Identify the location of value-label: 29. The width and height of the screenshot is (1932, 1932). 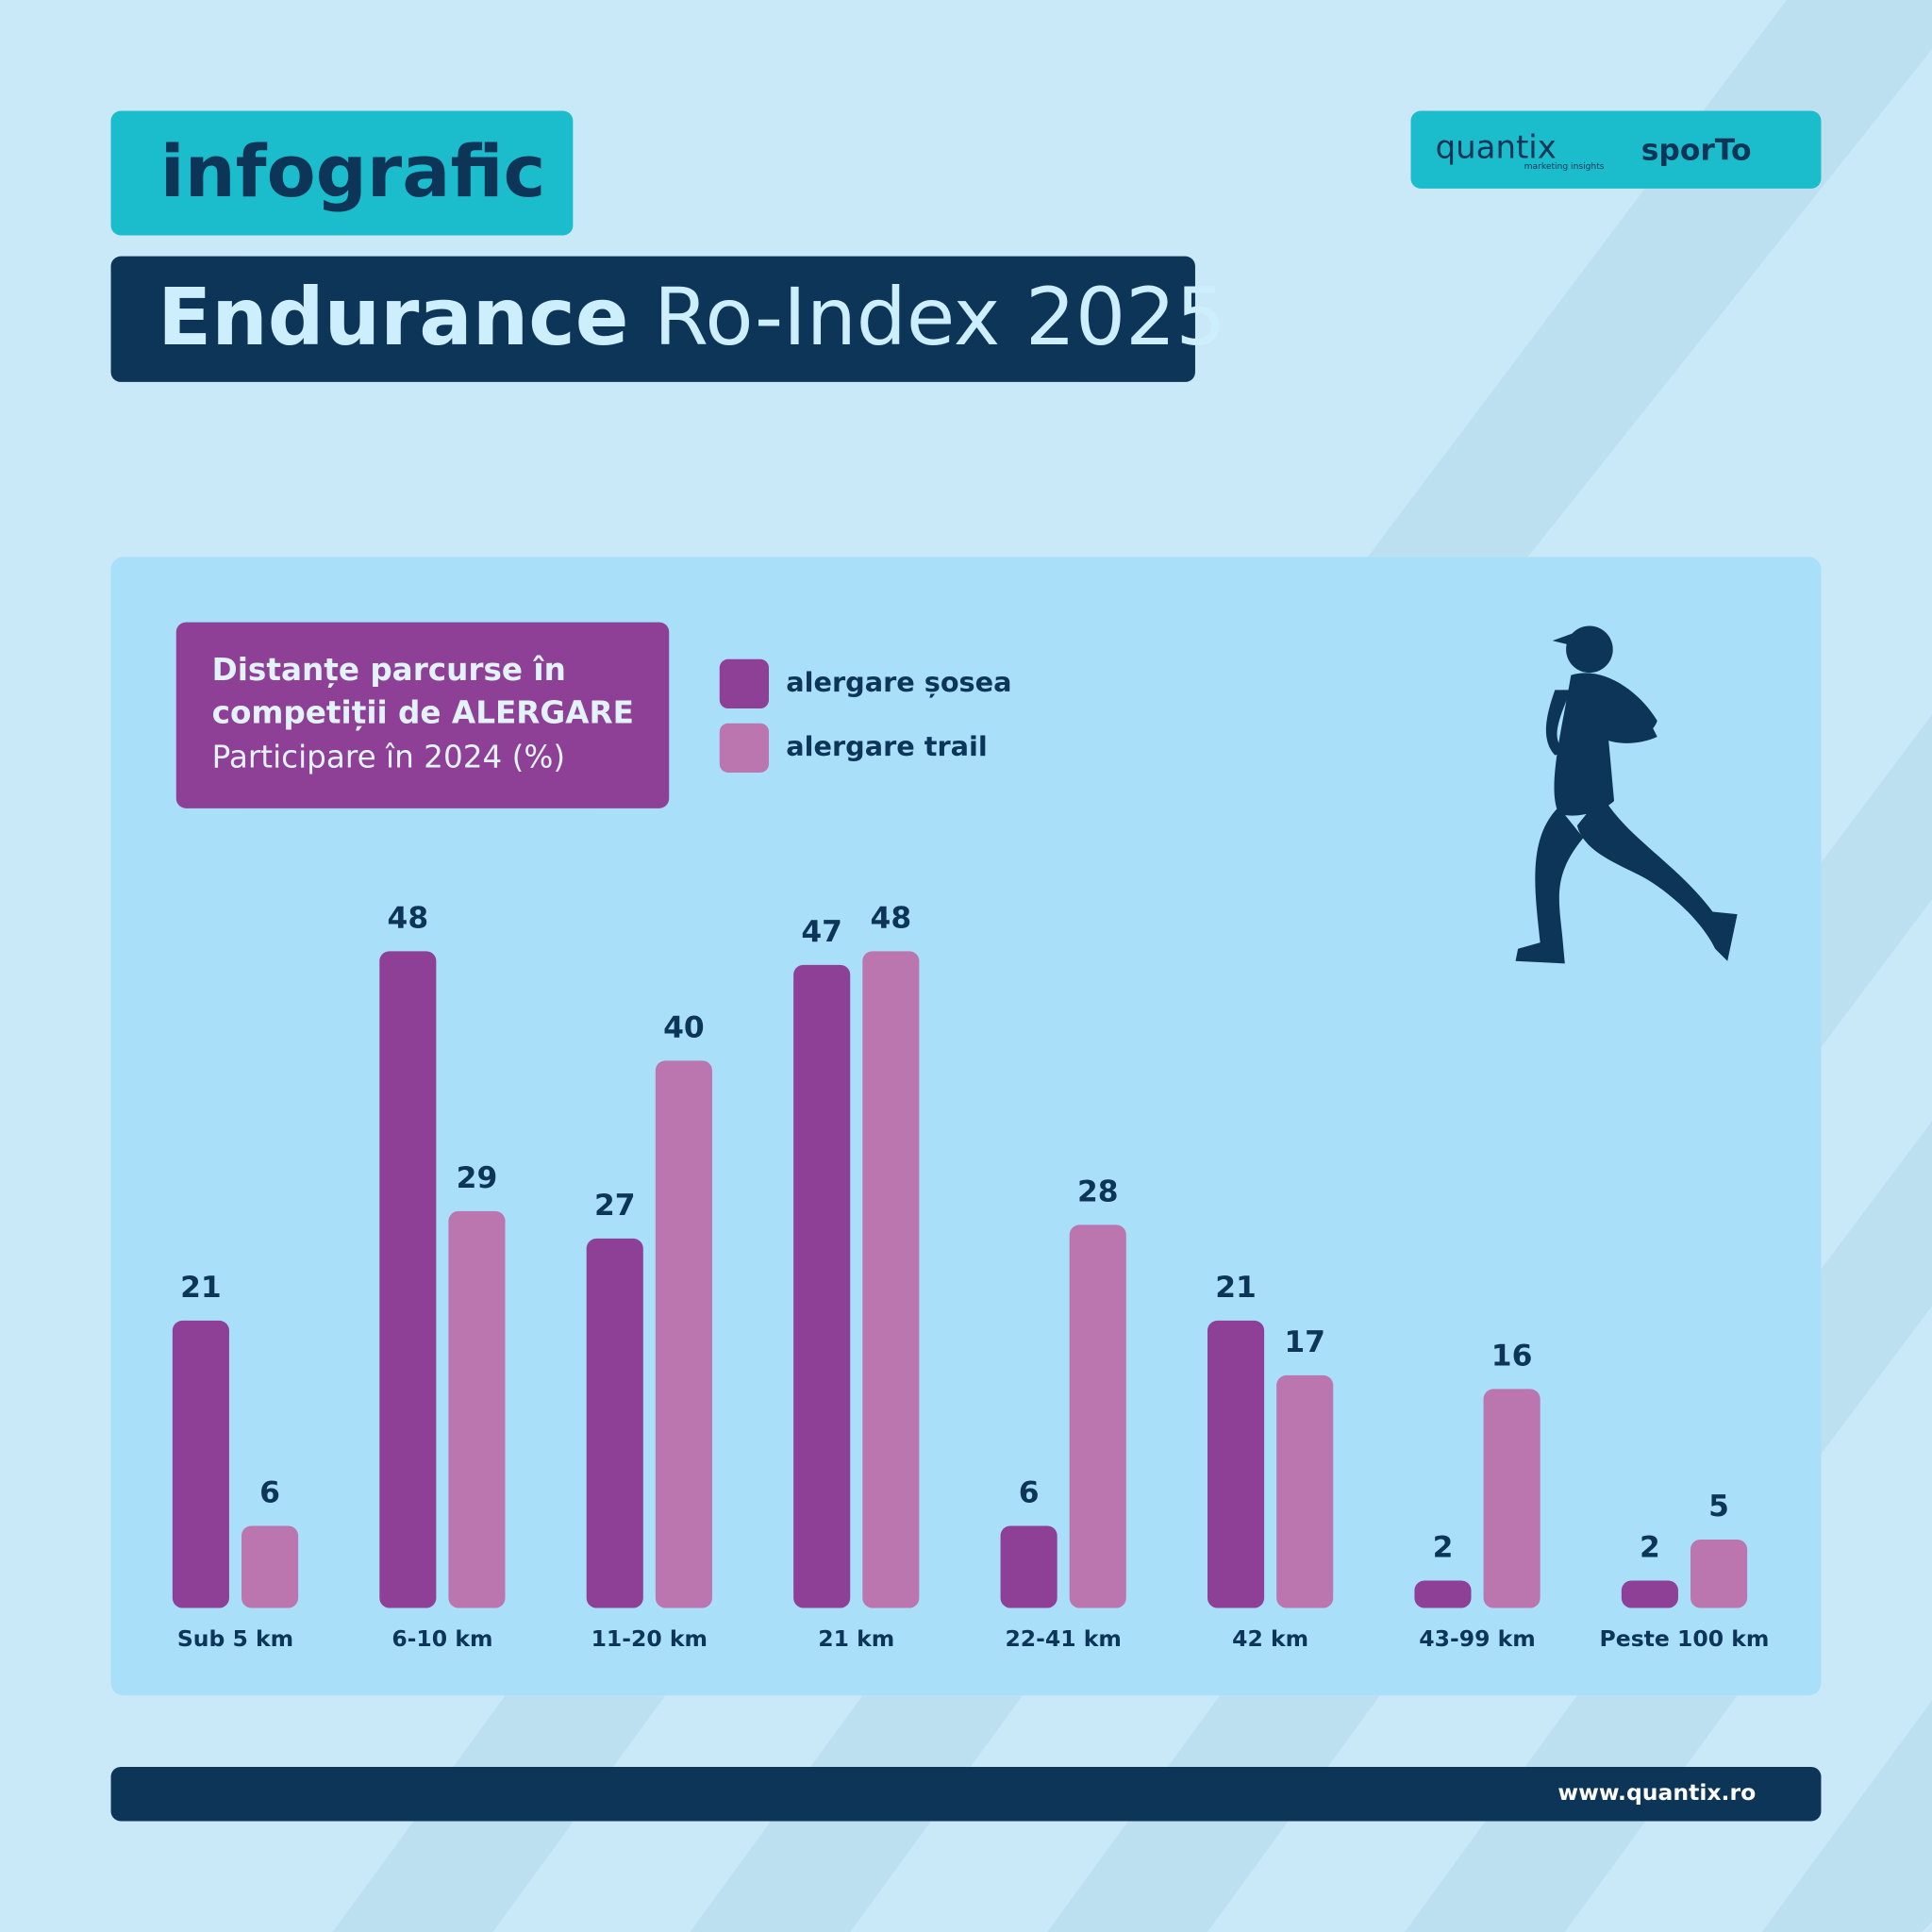
(478, 1178).